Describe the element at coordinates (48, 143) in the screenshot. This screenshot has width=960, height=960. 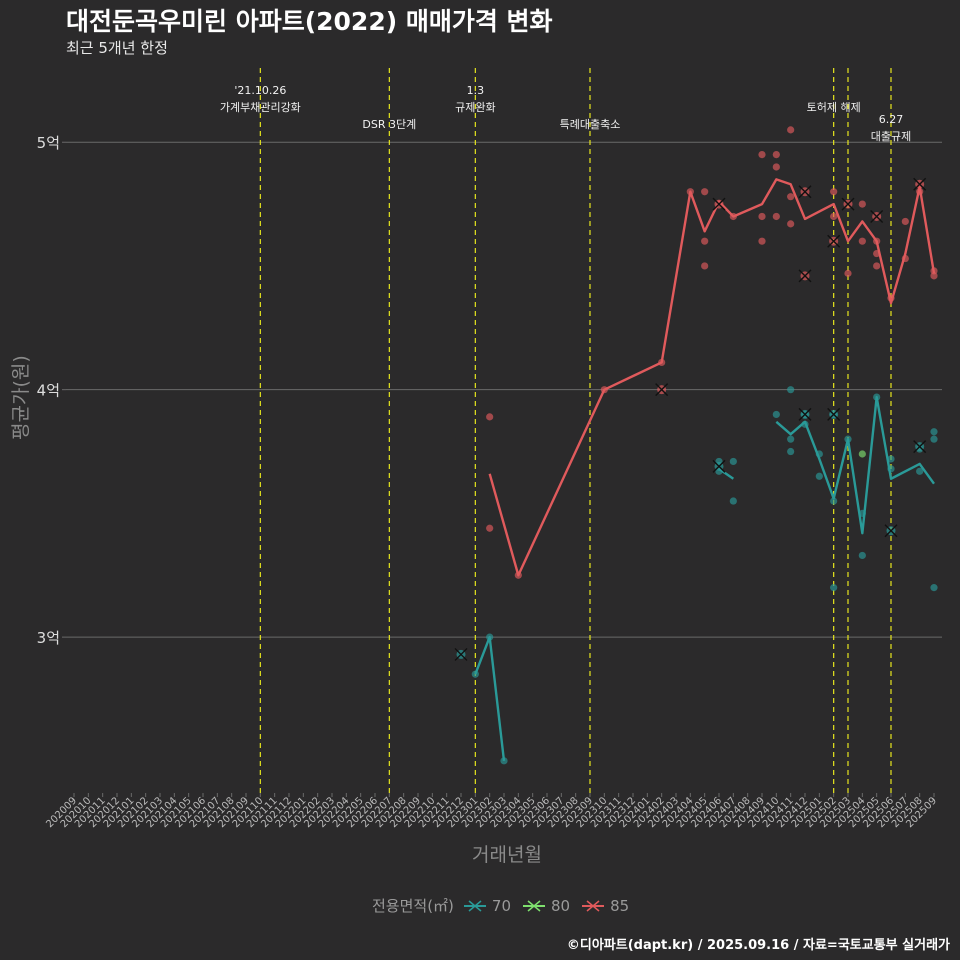
I see `y-tick-label: 5억` at that location.